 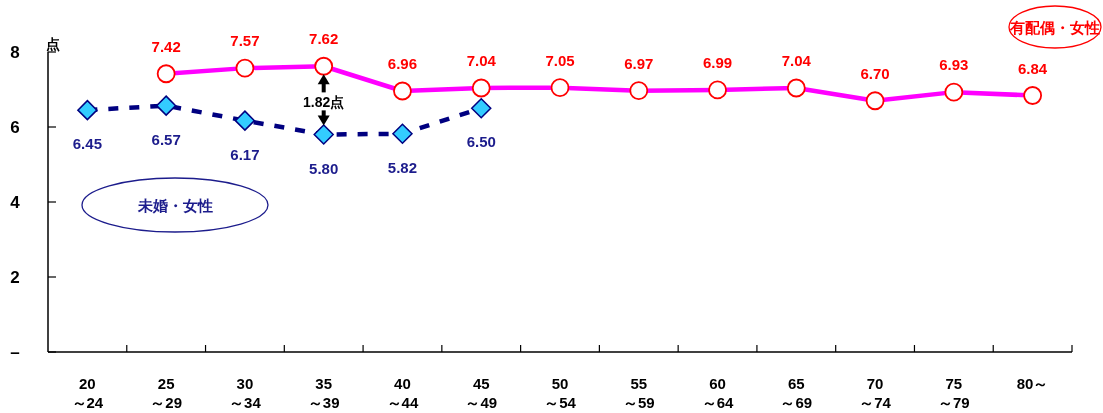 What do you see at coordinates (638, 393) in the screenshot?
I see `x-tick-label: 55～59` at bounding box center [638, 393].